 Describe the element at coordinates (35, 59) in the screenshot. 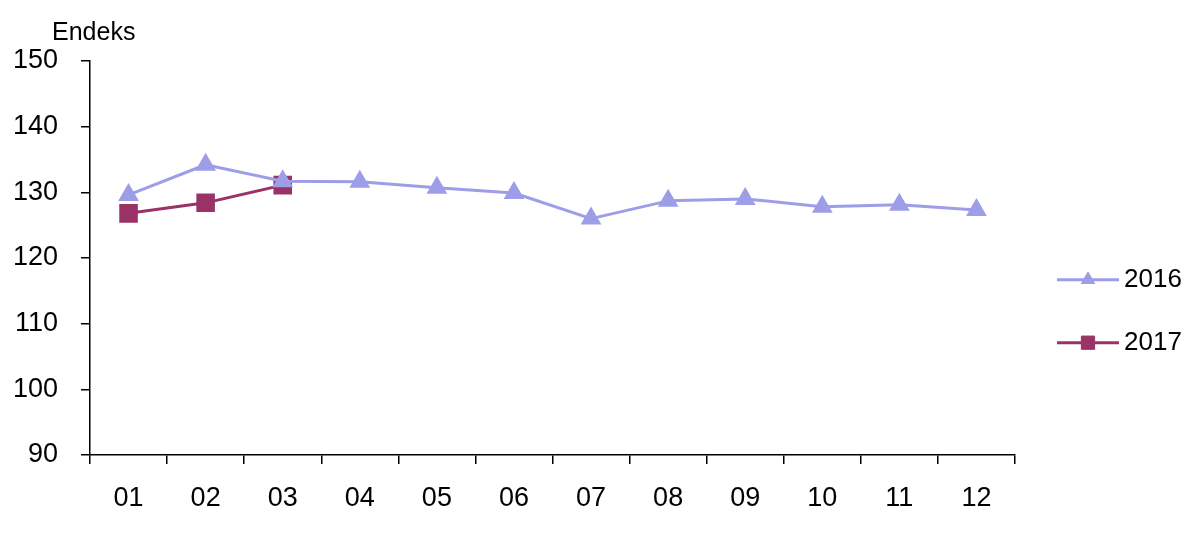

I see `y-tick-label: 150` at that location.